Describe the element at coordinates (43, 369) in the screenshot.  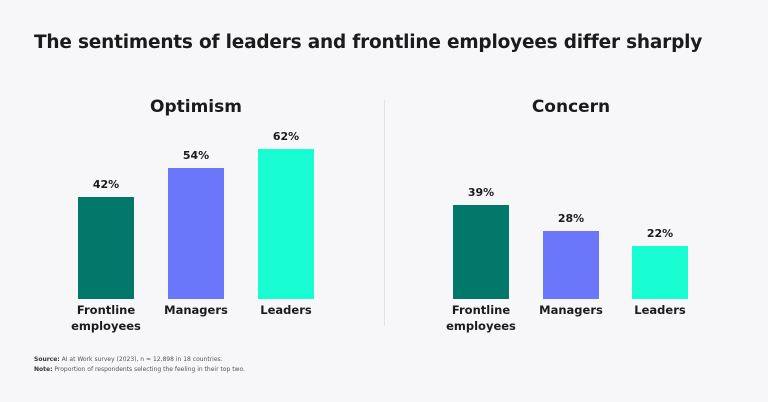
I see `note-label: Note:` at that location.